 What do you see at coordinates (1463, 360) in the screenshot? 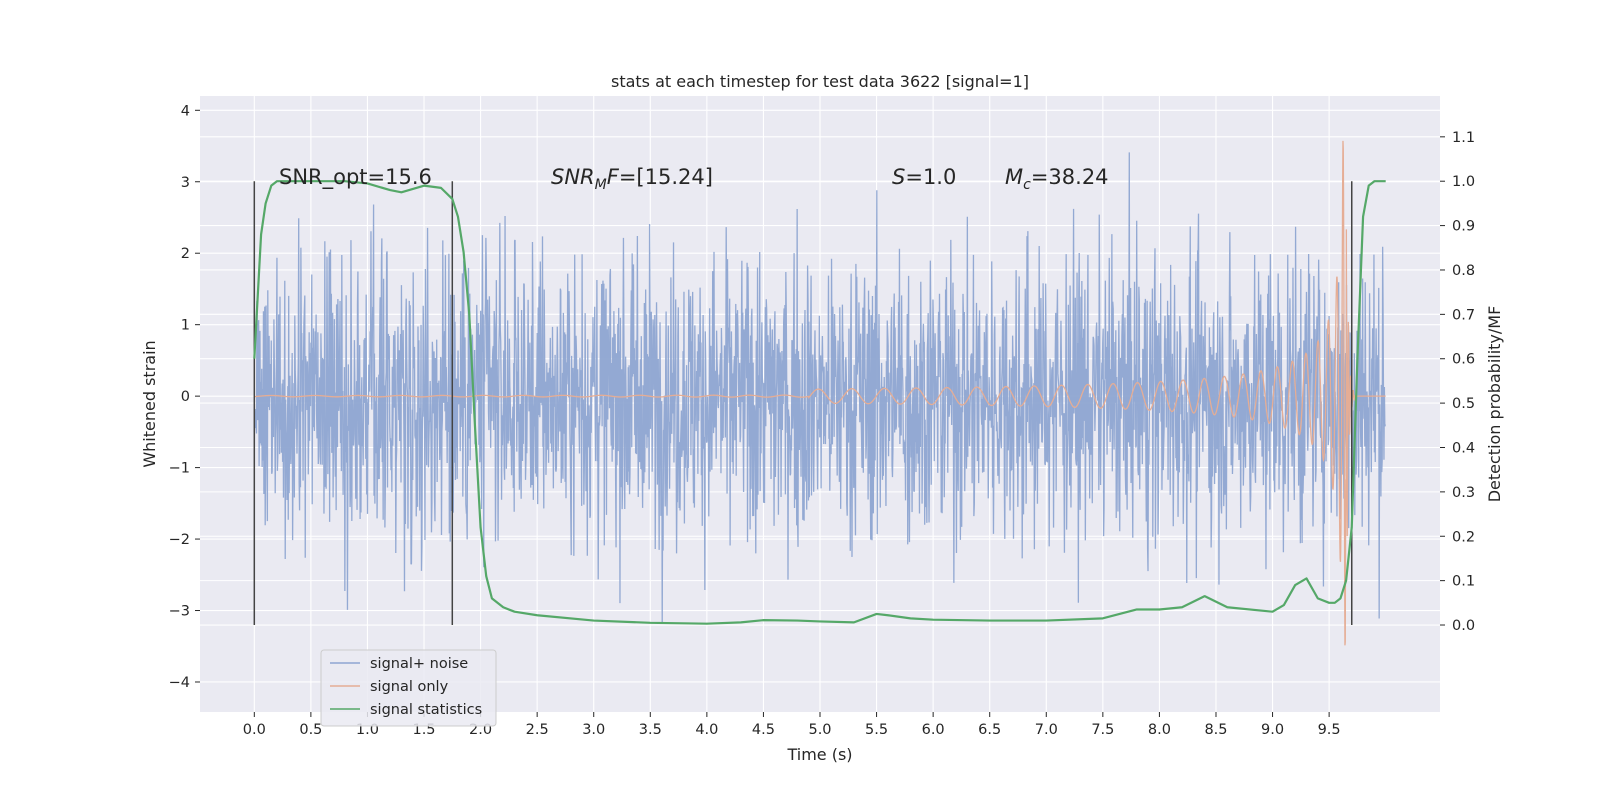
I see `y2-tick-label: 0.6` at bounding box center [1463, 360].